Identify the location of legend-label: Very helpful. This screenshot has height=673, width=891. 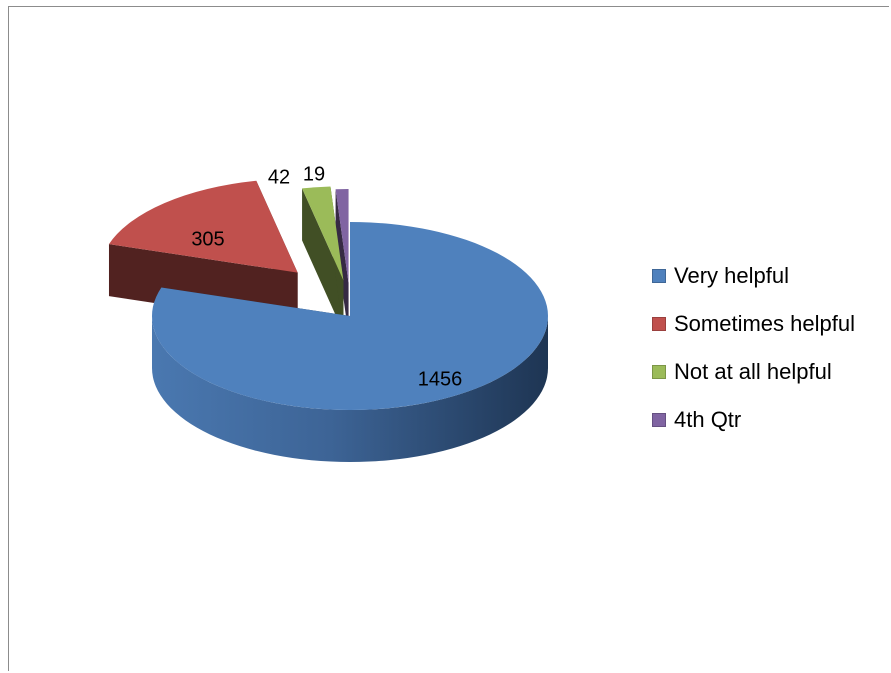
(731, 275).